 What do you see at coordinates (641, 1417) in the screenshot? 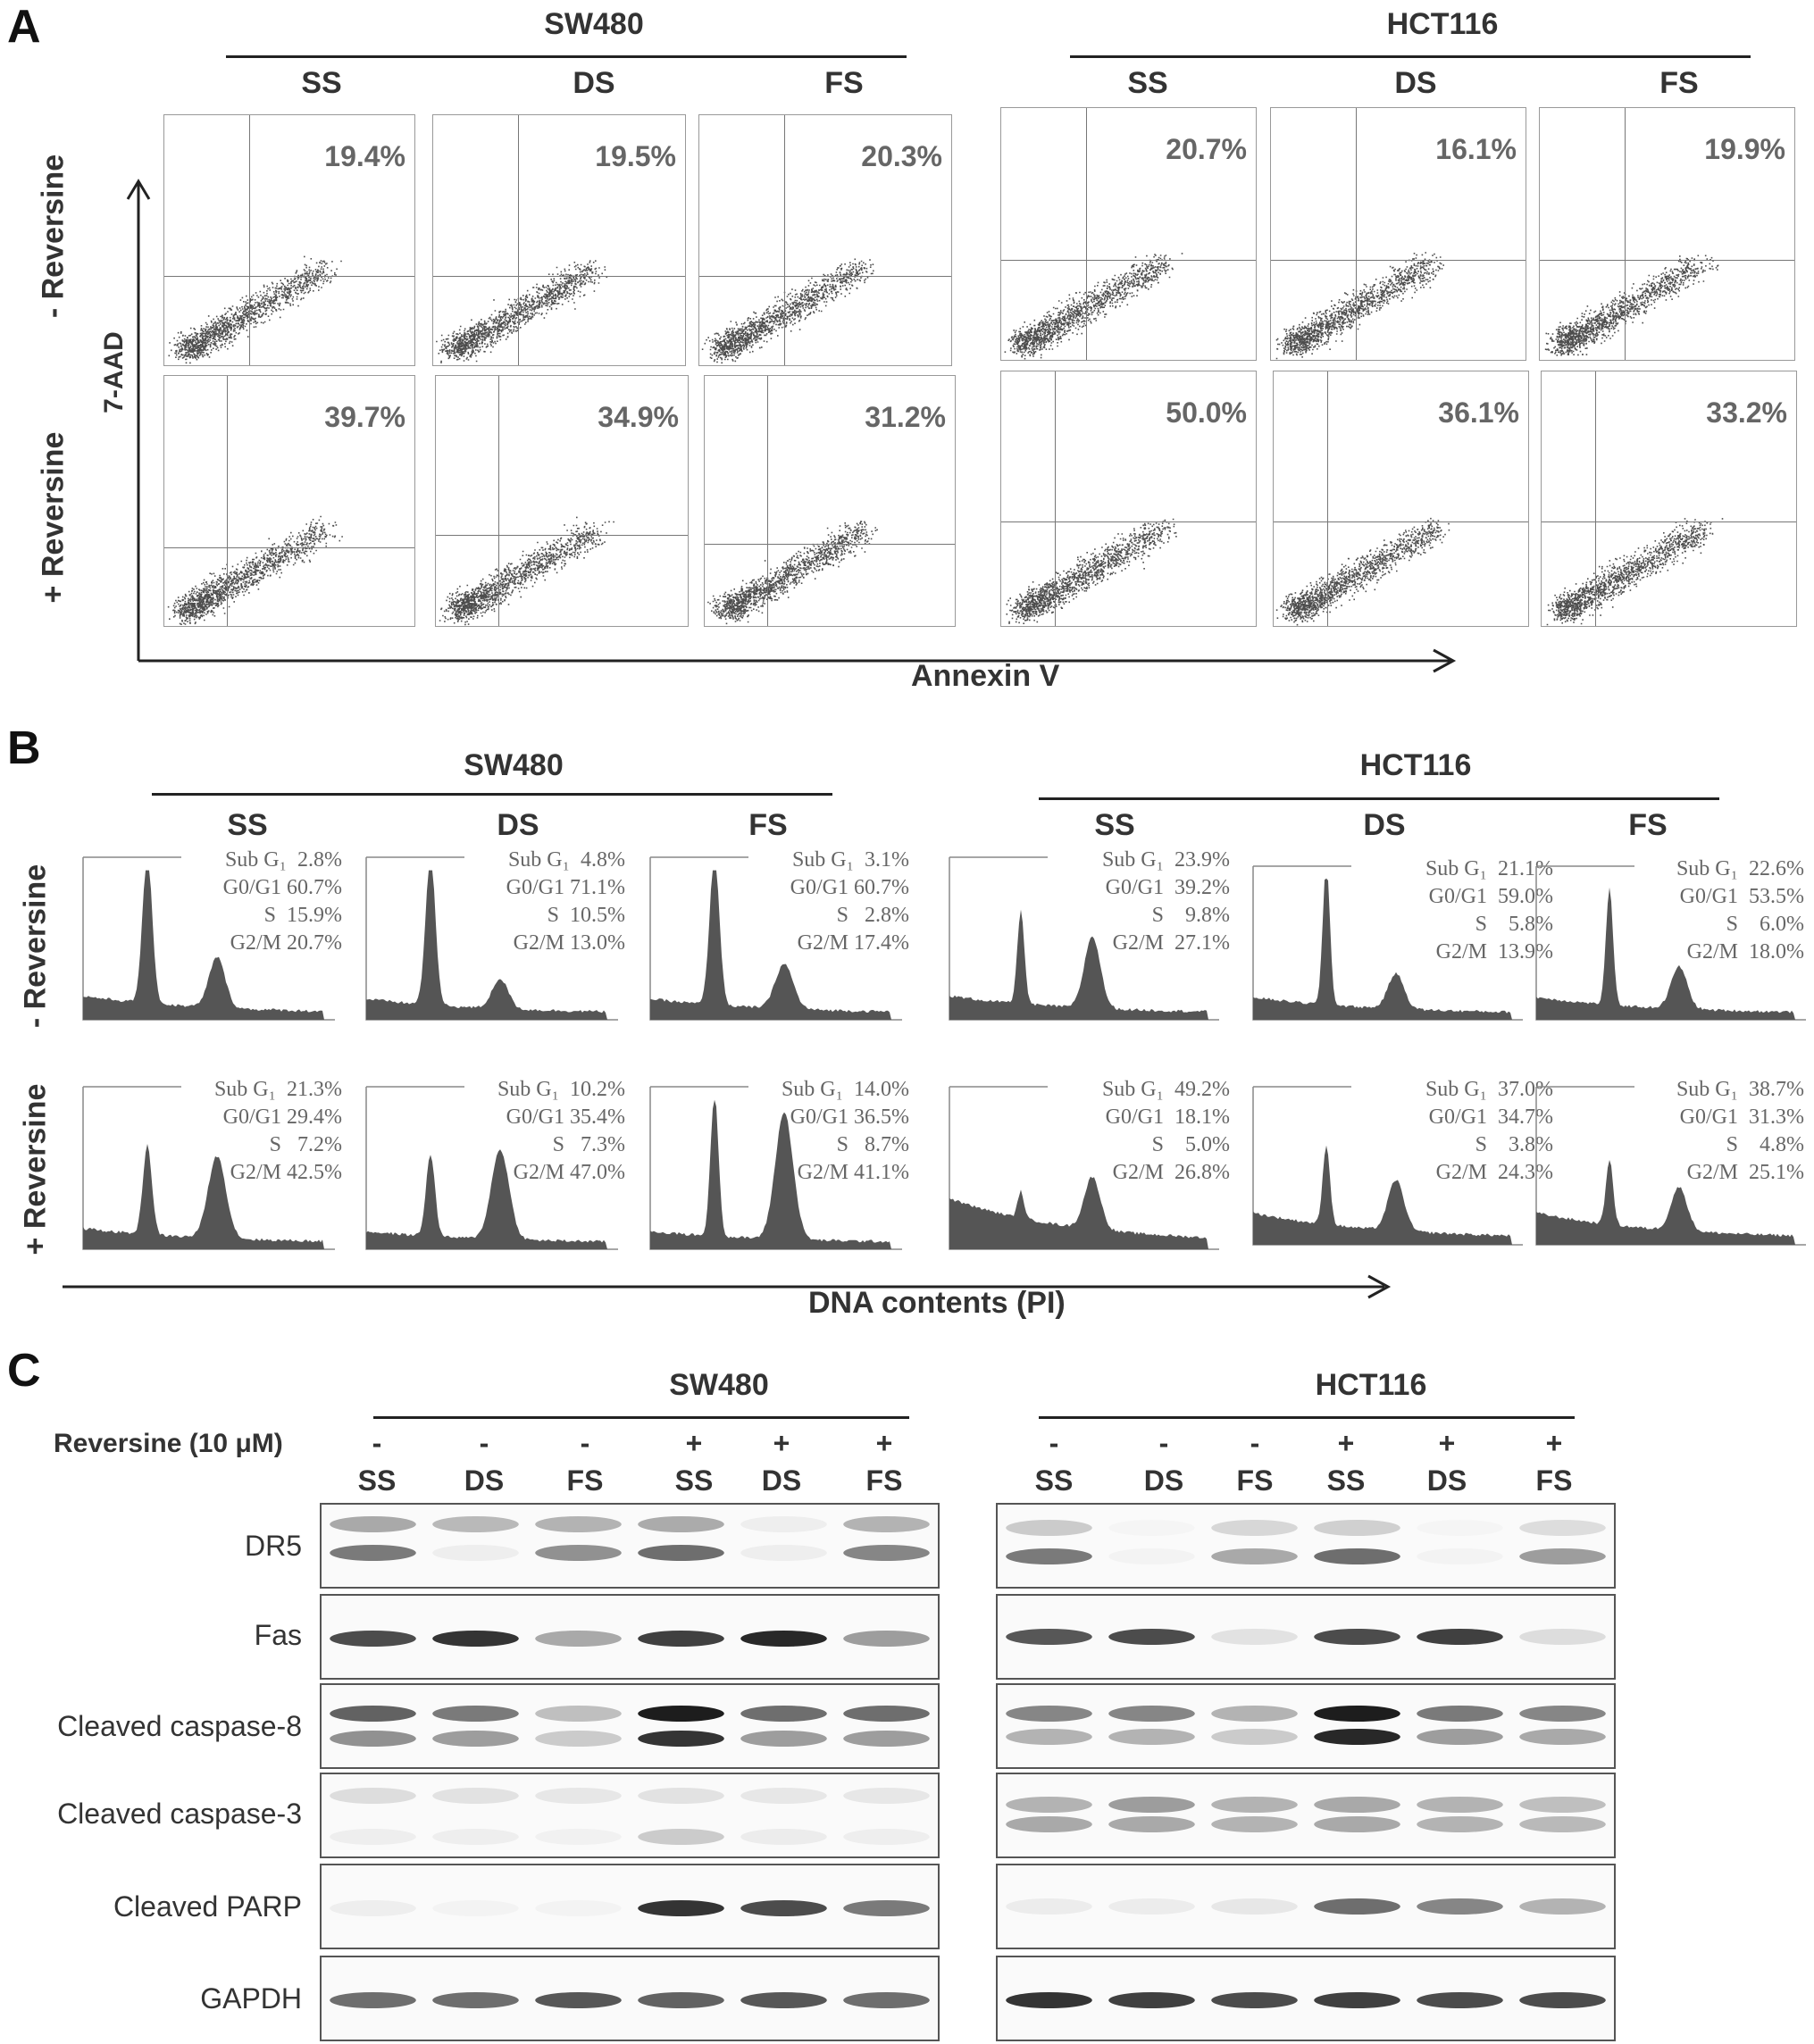
I see `panel-c-rule-sw480` at bounding box center [641, 1417].